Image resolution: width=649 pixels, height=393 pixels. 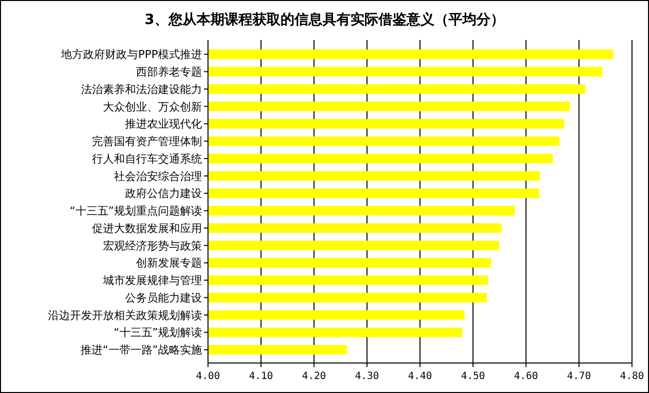 What do you see at coordinates (141, 350) in the screenshot?
I see `y-tick-label: 推进“一带一路”战略实施` at bounding box center [141, 350].